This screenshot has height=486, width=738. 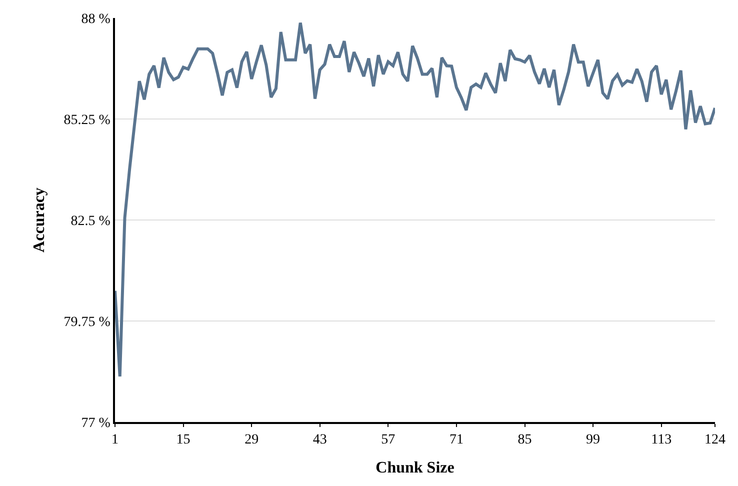 What do you see at coordinates (115, 440) in the screenshot?
I see `x-tick-label: 1` at bounding box center [115, 440].